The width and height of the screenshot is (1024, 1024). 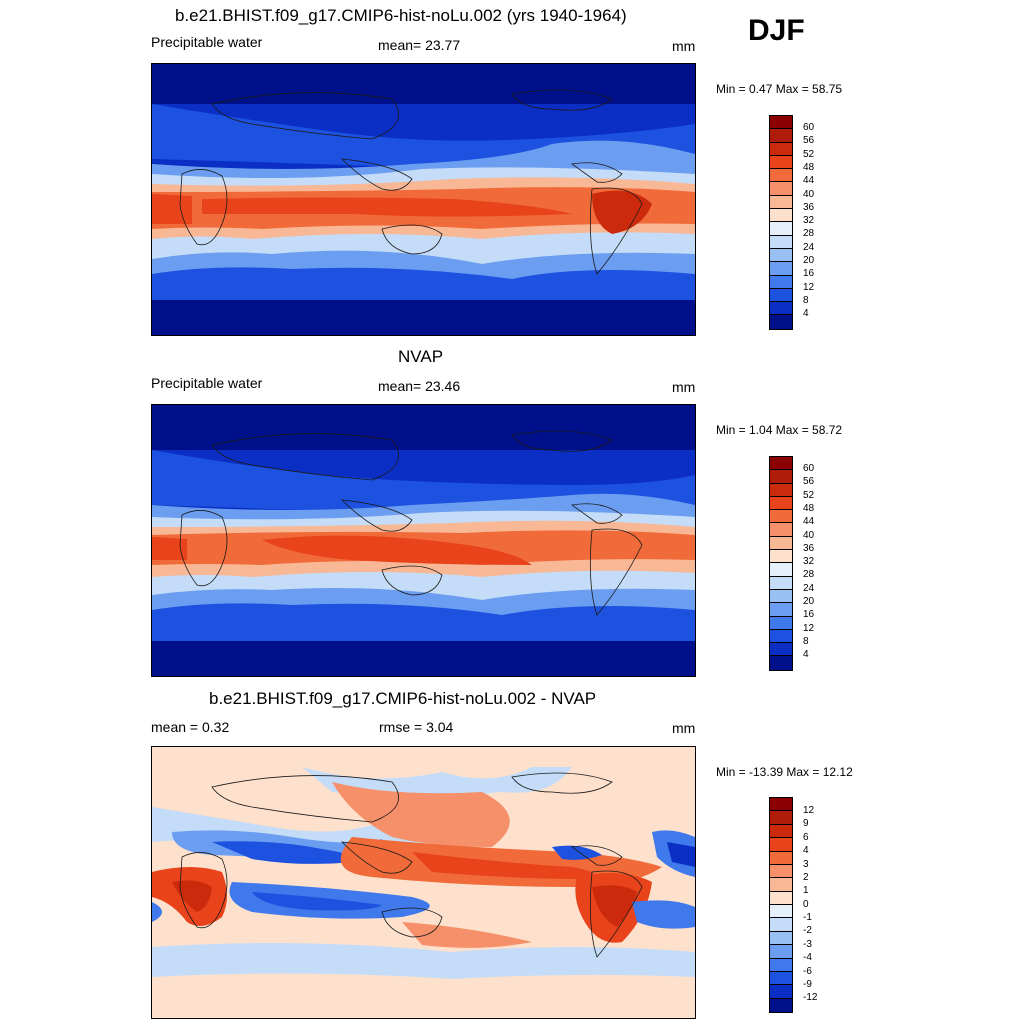 I want to click on season-label: DJF, so click(x=776, y=30).